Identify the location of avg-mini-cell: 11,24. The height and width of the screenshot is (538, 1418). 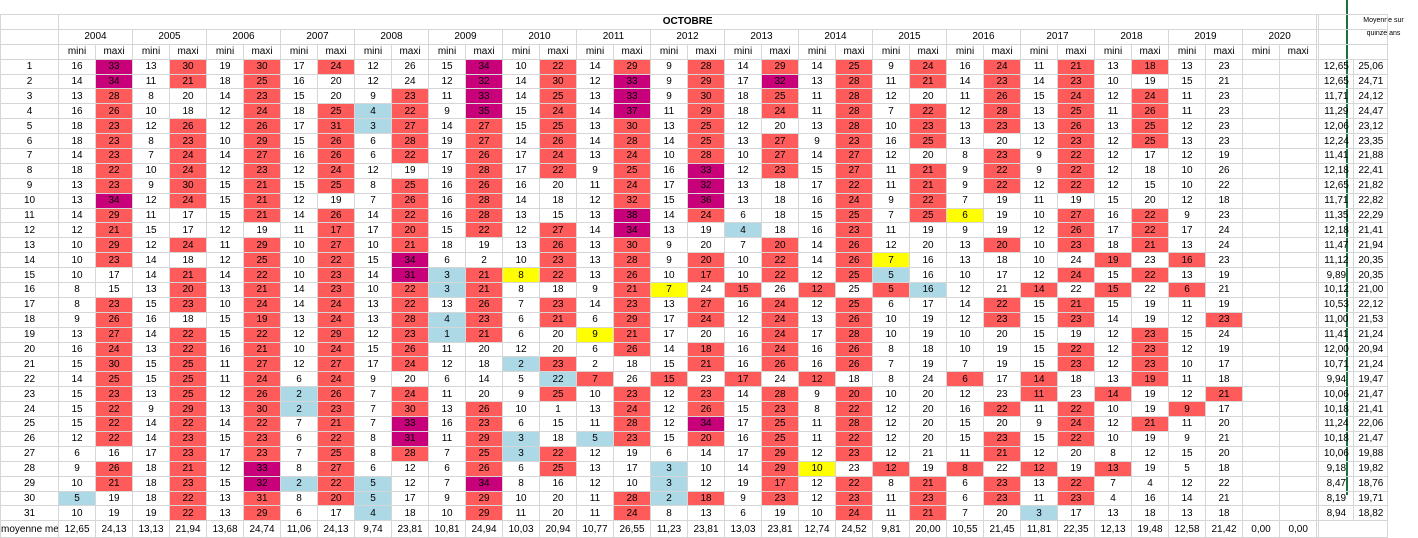
(1336, 424).